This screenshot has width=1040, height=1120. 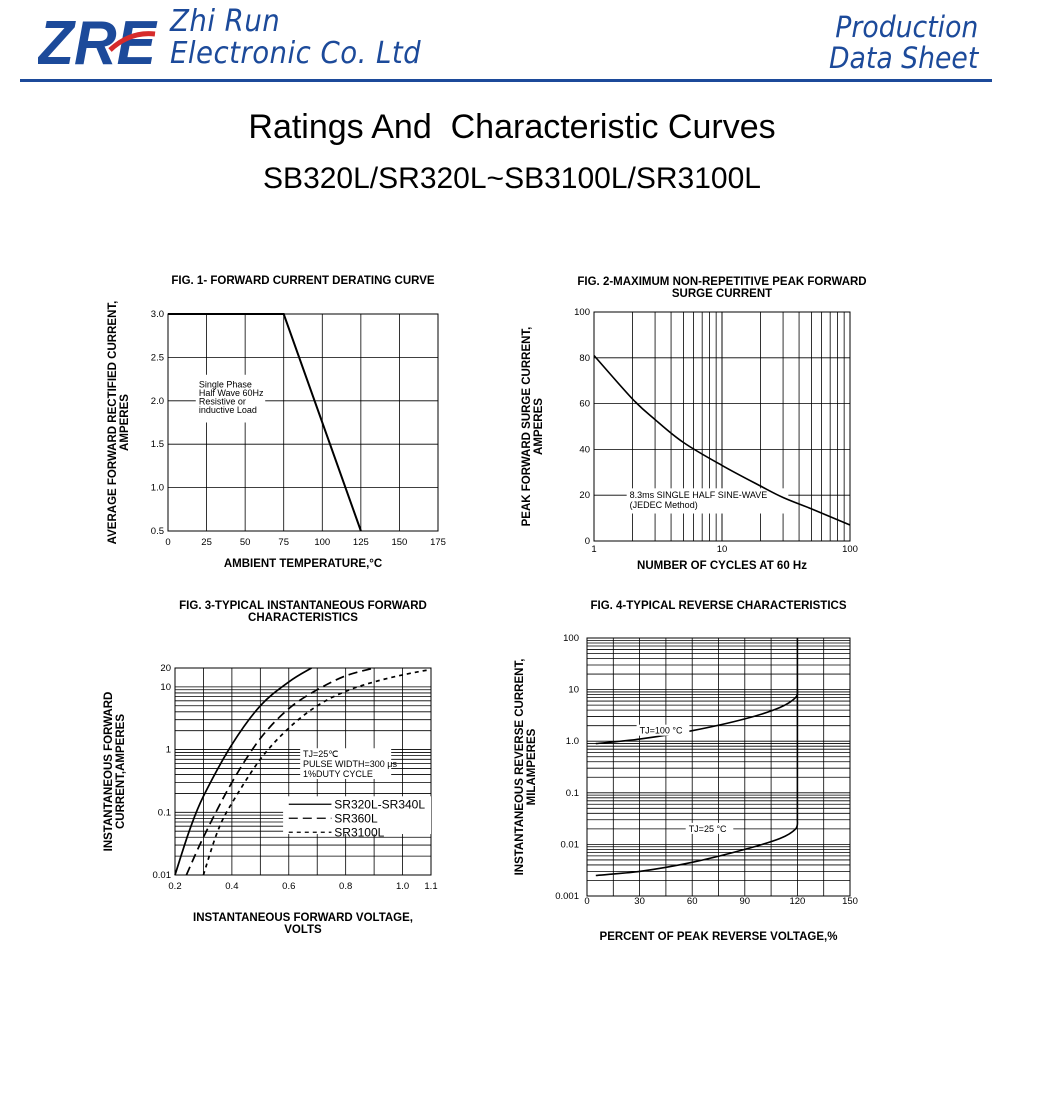 I want to click on fig4-series-label: TJ=100 °C, so click(x=661, y=731).